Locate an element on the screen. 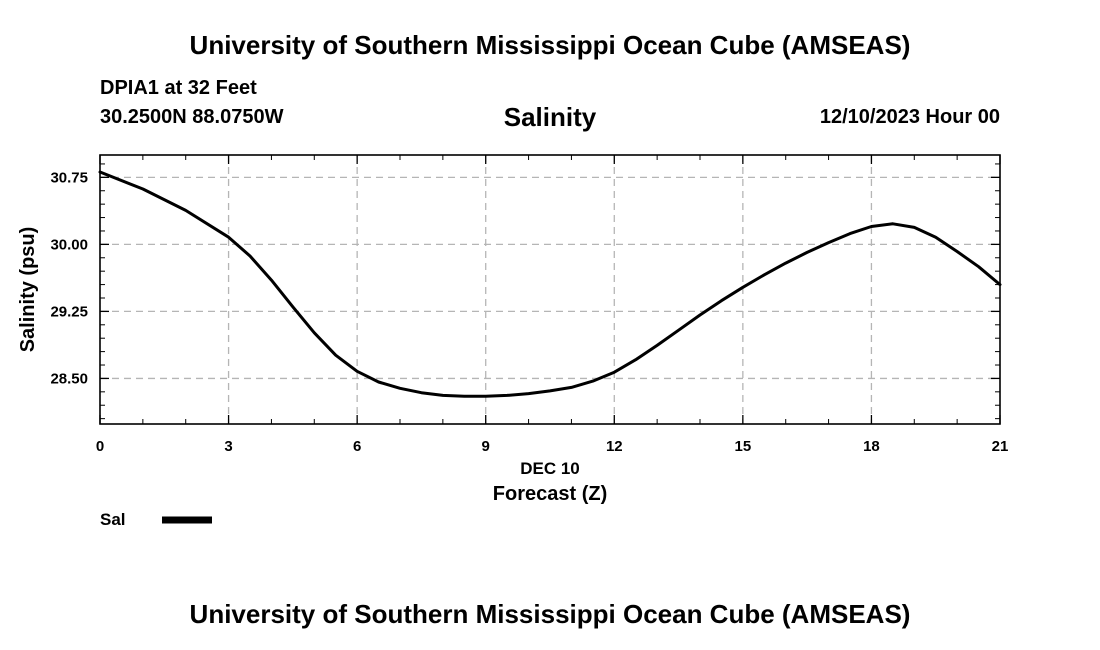 This screenshot has height=650, width=1100. forecast-date-label: 12/10/2023 Hour 00 is located at coordinates (909, 117).